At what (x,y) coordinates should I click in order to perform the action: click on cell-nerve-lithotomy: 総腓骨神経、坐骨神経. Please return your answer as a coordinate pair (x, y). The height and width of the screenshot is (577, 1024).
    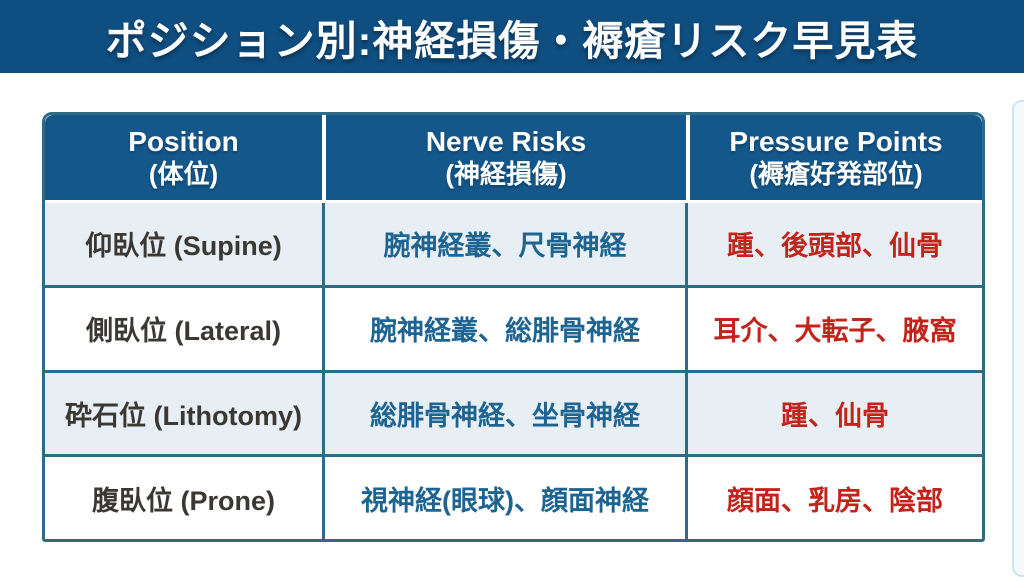
    Looking at the image, I should click on (505, 413).